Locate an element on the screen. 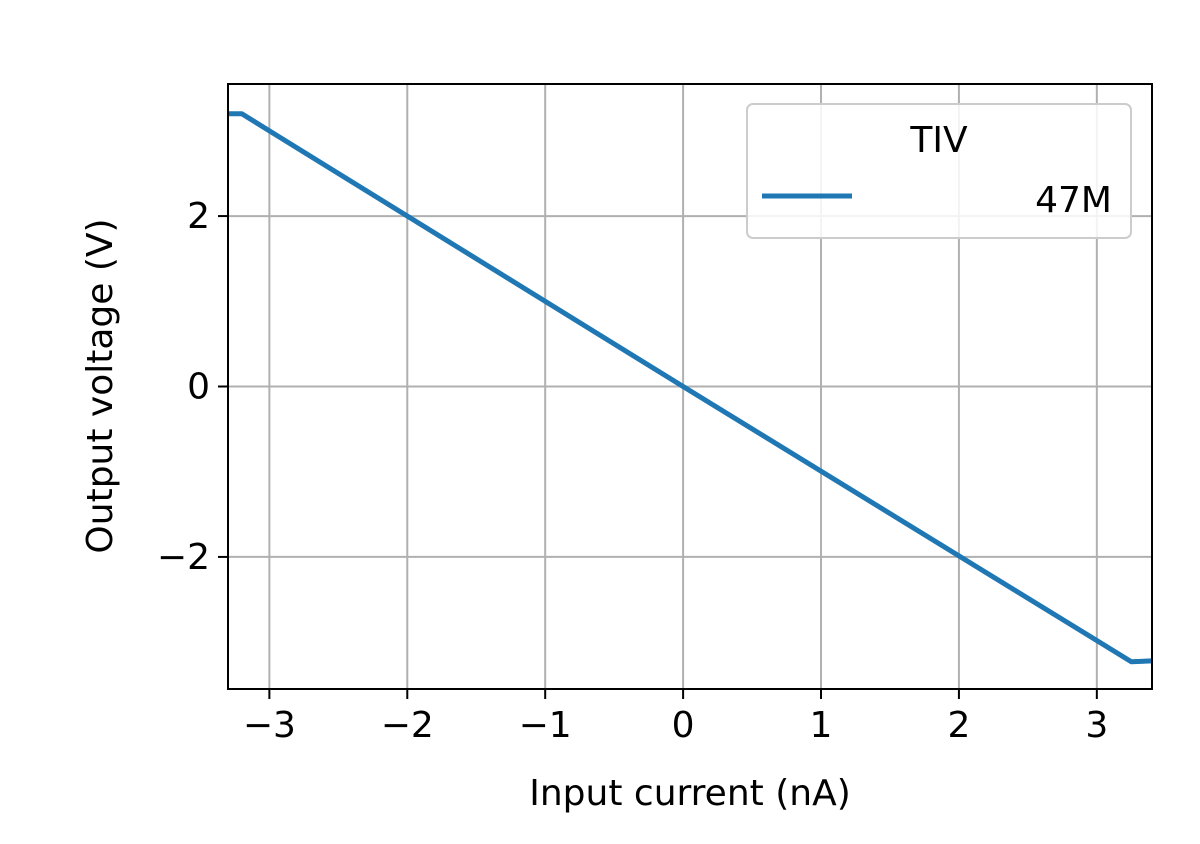 The height and width of the screenshot is (844, 1200). y-tick-label: −2 is located at coordinates (183, 557).